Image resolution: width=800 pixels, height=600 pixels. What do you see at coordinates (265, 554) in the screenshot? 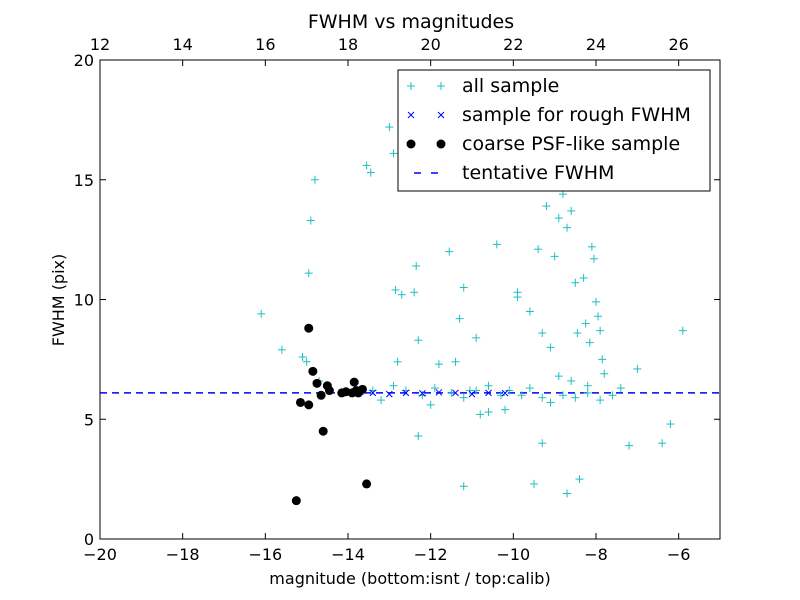
I see `x-tick-label: −16` at bounding box center [265, 554].